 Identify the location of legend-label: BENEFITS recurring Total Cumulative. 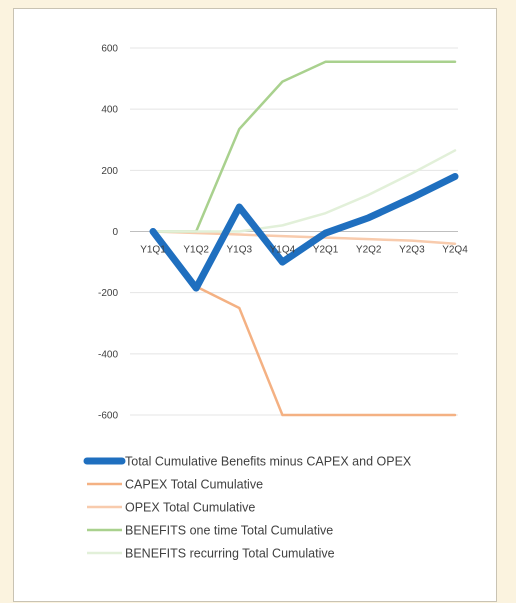
(230, 554).